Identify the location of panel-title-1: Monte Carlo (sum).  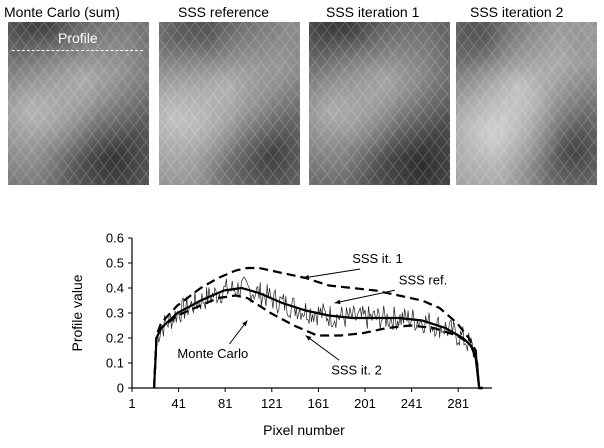
(62, 12).